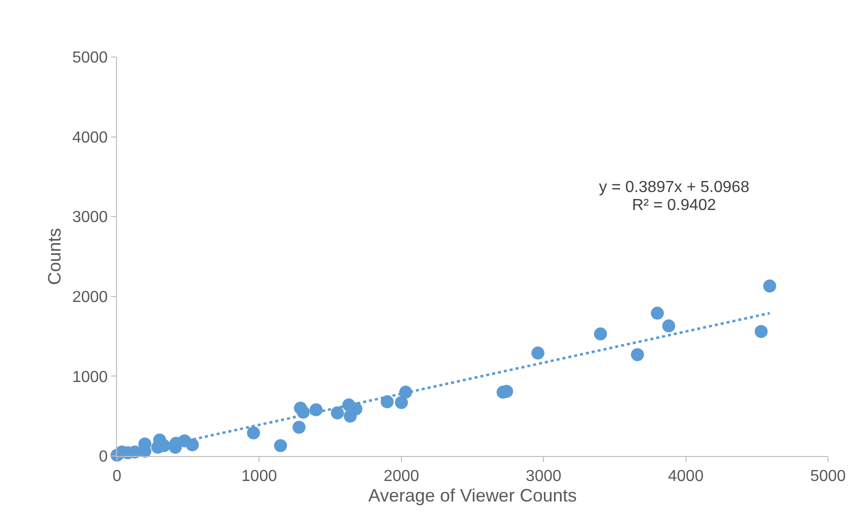  What do you see at coordinates (402, 477) in the screenshot?
I see `x-tick-label: 2000` at bounding box center [402, 477].